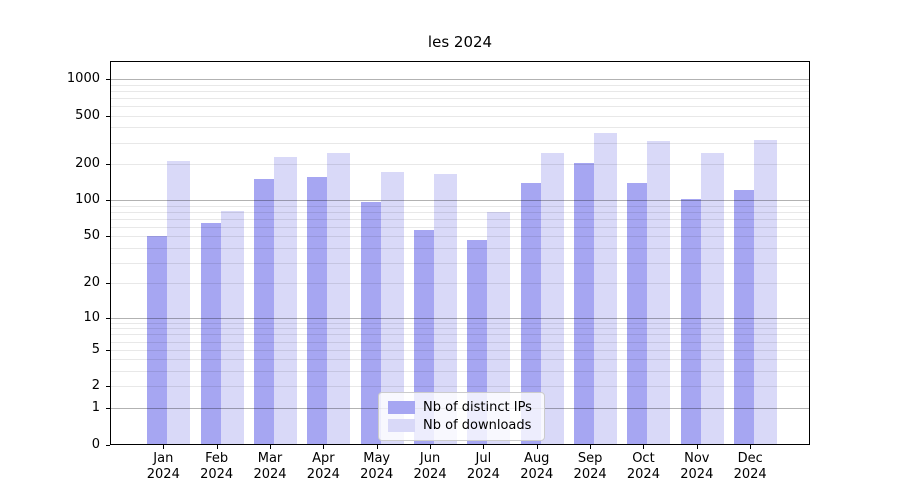  I want to click on bar-downloads-aug, so click(552, 299).